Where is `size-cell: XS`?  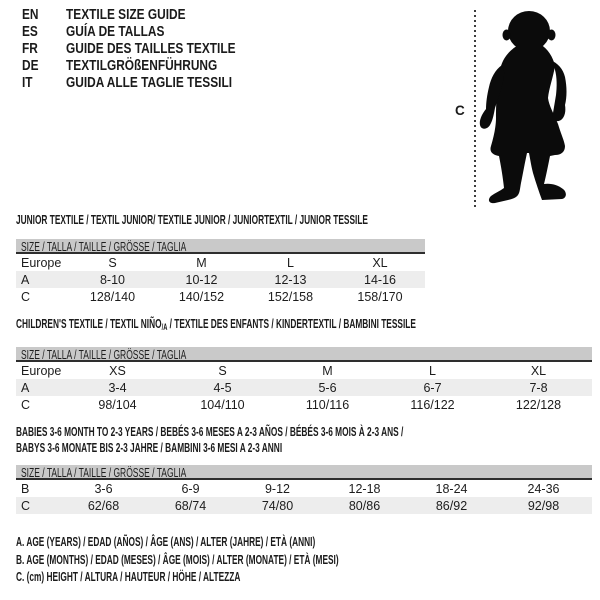 size-cell: XS is located at coordinates (117, 370).